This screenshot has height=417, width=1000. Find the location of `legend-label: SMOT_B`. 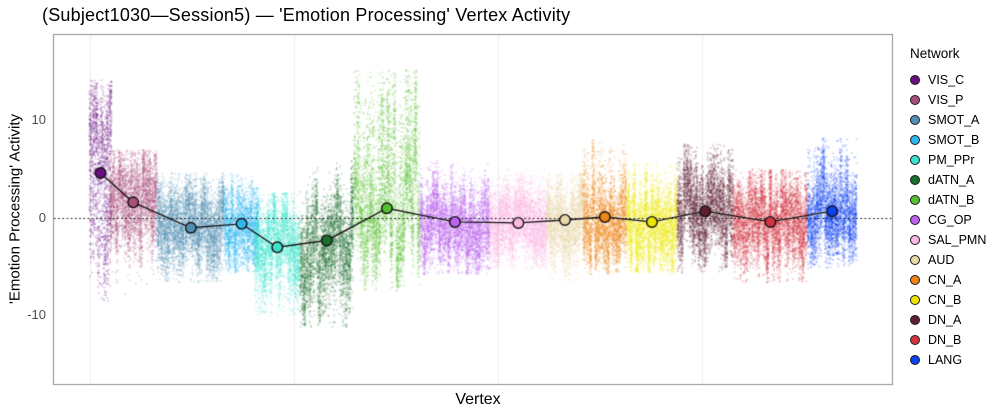

legend-label: SMOT_B is located at coordinates (954, 140).